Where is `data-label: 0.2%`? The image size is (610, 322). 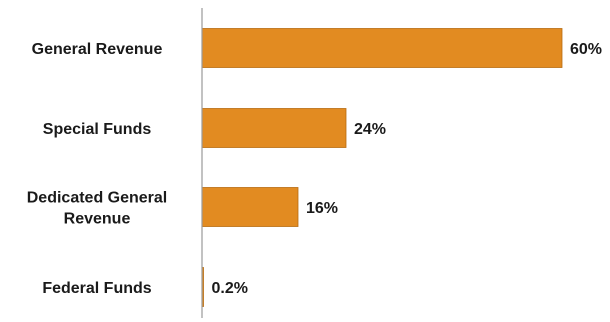 data-label: 0.2% is located at coordinates (230, 288).